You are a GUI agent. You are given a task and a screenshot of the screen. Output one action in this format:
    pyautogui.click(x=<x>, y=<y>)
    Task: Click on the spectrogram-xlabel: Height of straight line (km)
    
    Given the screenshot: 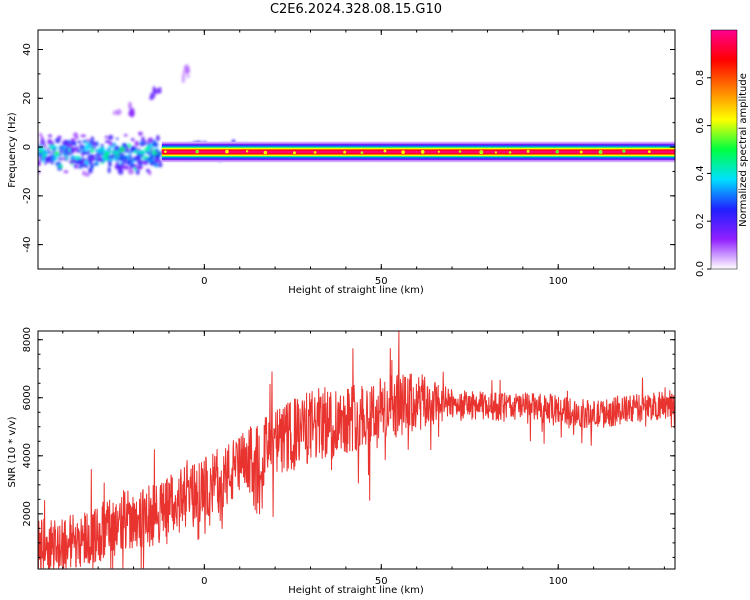 What is the action you would take?
    pyautogui.click(x=356, y=290)
    